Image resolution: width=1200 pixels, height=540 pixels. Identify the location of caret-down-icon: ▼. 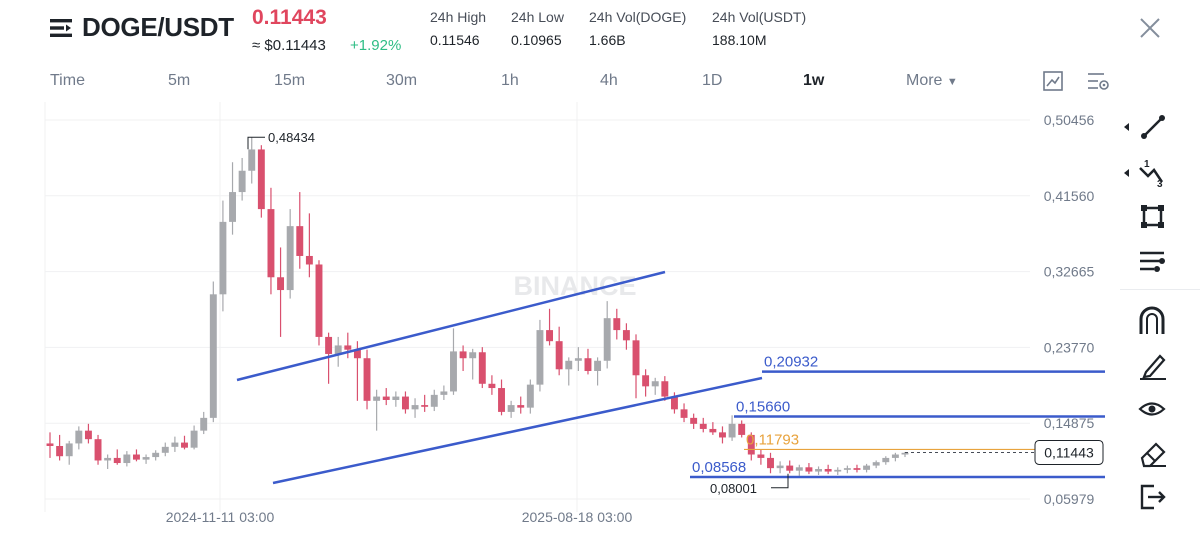
(952, 82).